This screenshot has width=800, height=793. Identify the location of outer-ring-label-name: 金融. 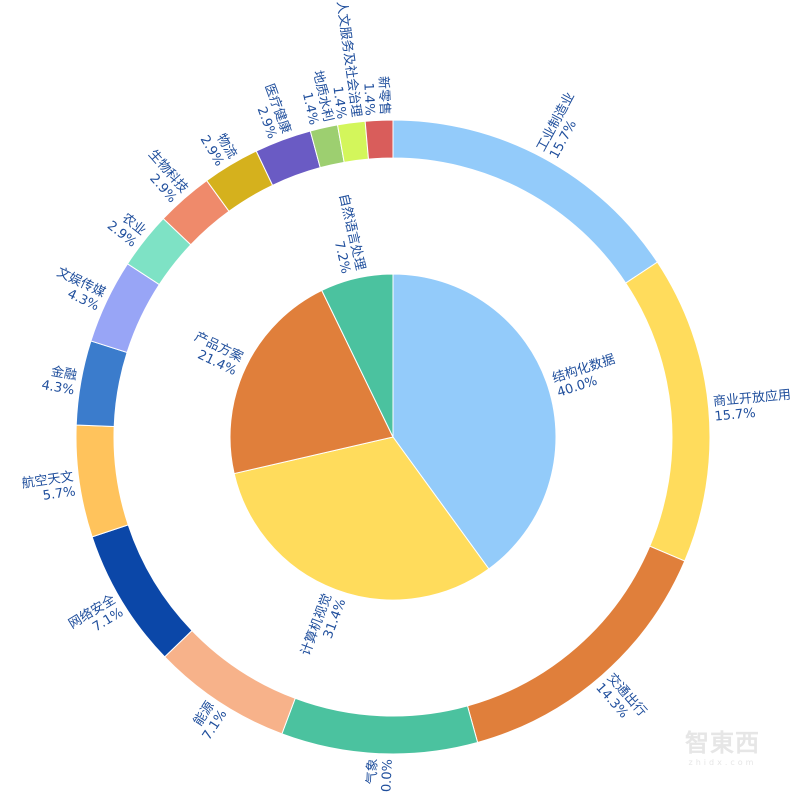
(64, 373).